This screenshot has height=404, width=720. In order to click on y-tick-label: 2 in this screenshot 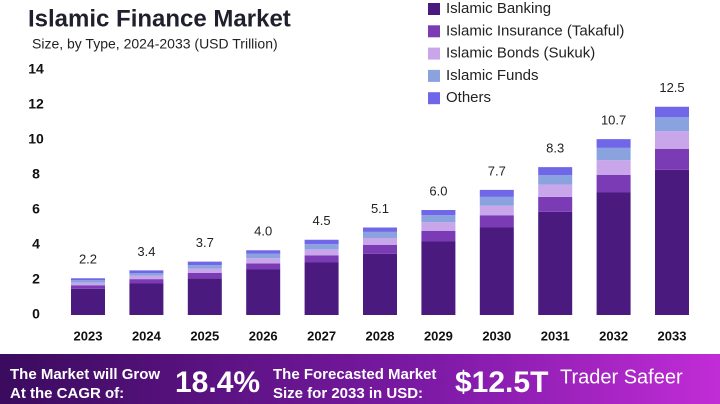, I will do `click(36, 279)`.